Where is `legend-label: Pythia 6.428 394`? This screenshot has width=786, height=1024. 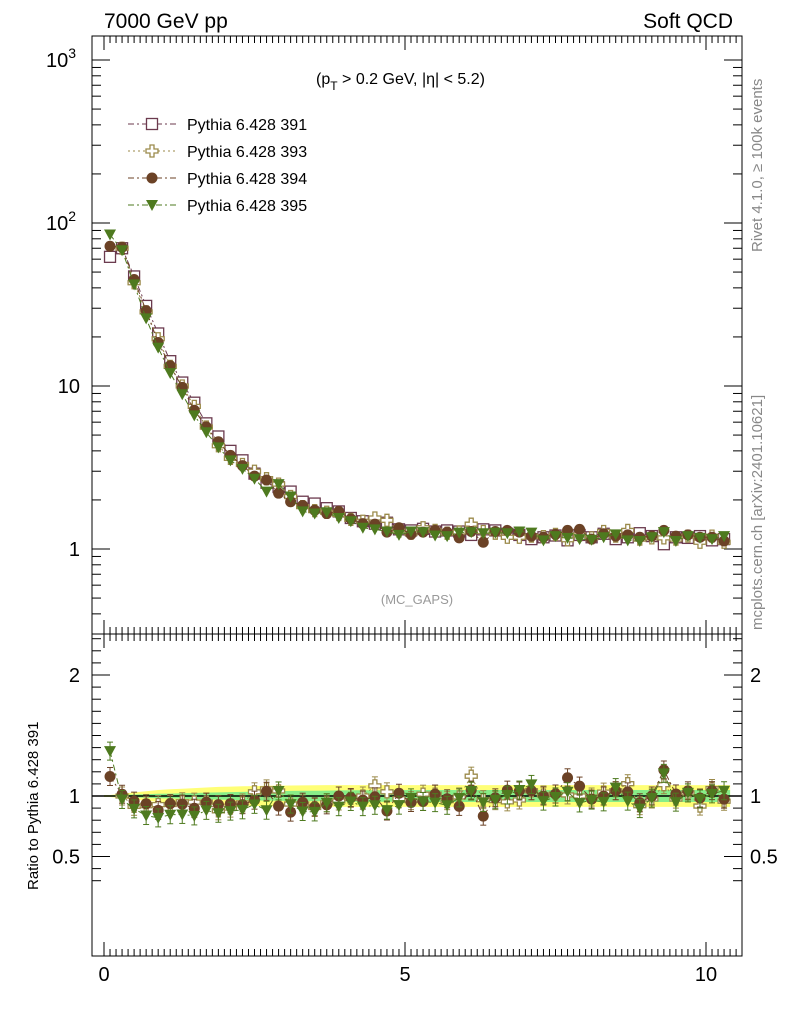
legend-label: Pythia 6.428 394 is located at coordinates (247, 179).